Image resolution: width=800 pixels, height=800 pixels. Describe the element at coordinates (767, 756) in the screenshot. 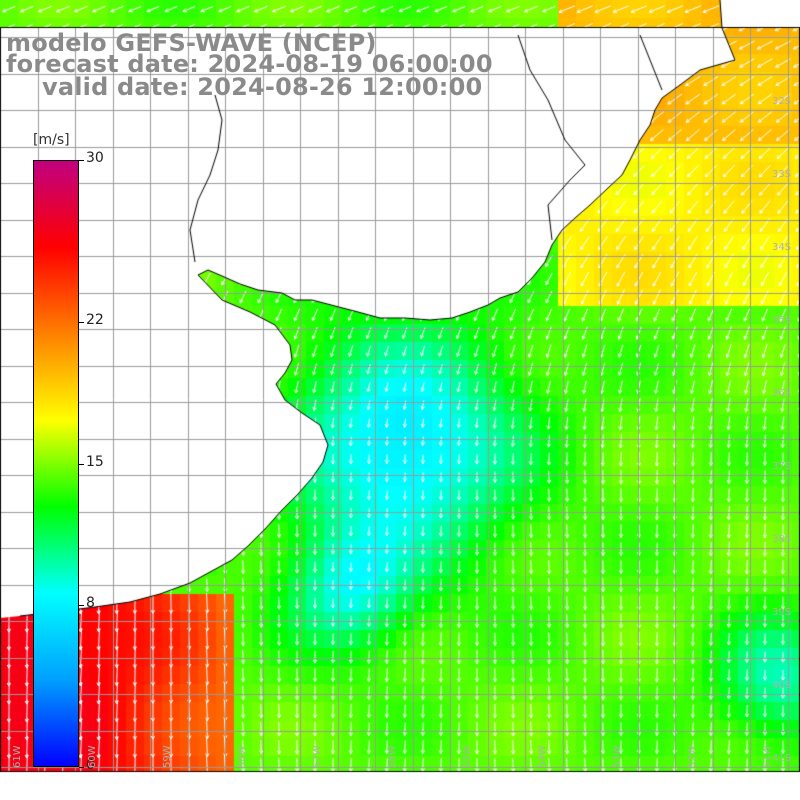

I see `longitude-label: 51W` at that location.